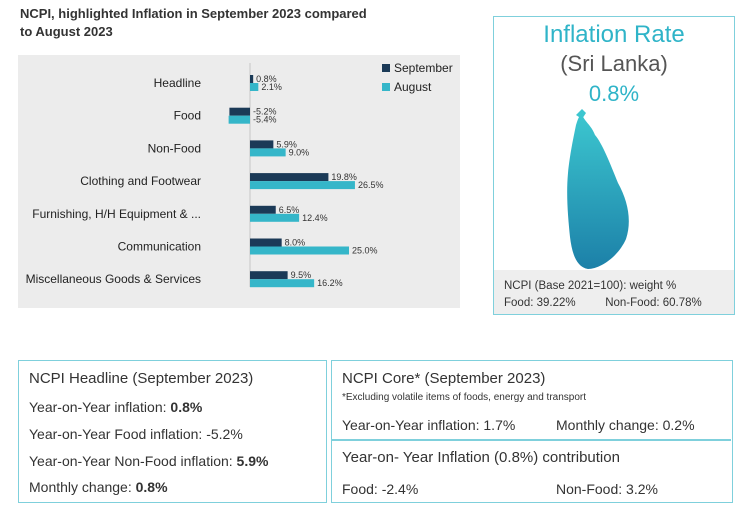 The image size is (750, 515). What do you see at coordinates (159, 247) in the screenshot?
I see `category-label: Communication` at bounding box center [159, 247].